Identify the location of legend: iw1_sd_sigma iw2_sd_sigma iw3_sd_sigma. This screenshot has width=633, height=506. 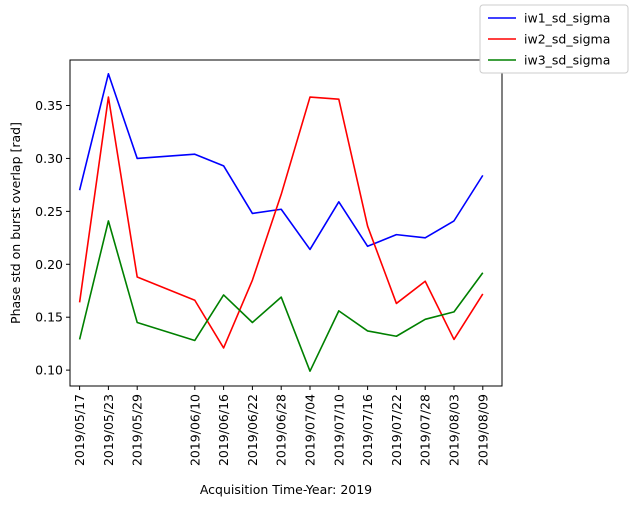
(554, 39).